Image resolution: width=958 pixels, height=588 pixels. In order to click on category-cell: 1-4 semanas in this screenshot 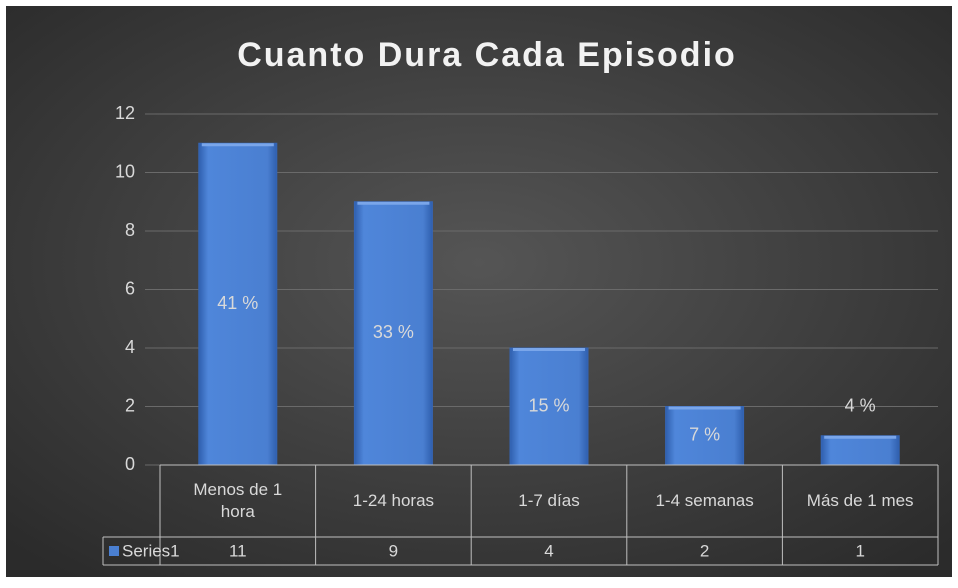, I will do `click(705, 501)`.